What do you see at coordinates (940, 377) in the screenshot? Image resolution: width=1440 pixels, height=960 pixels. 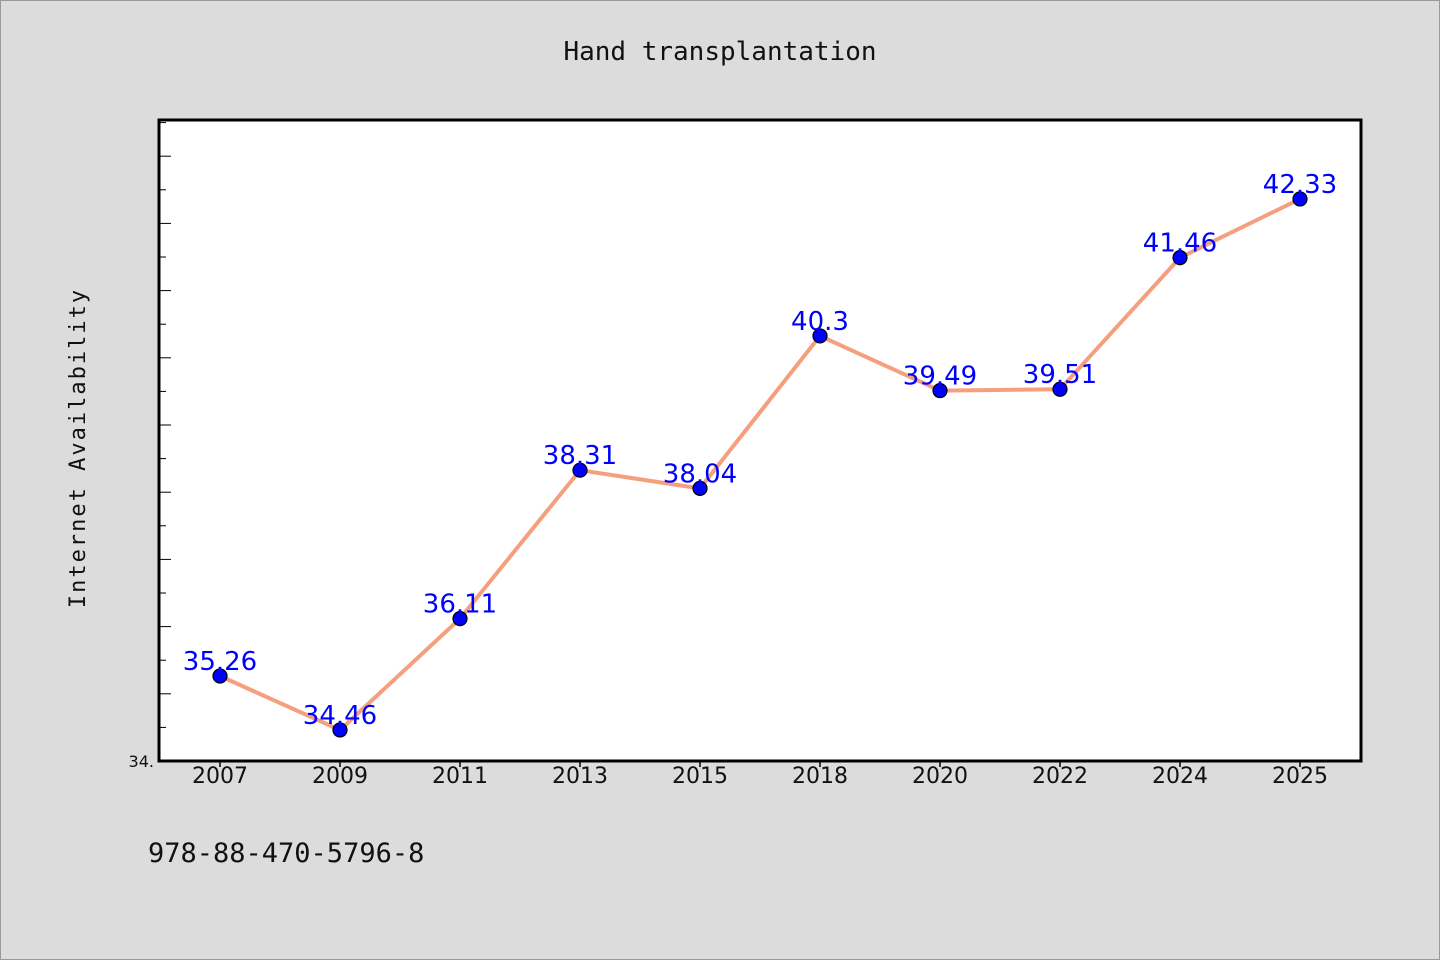 I see `data-point-label: 39.49` at bounding box center [940, 377].